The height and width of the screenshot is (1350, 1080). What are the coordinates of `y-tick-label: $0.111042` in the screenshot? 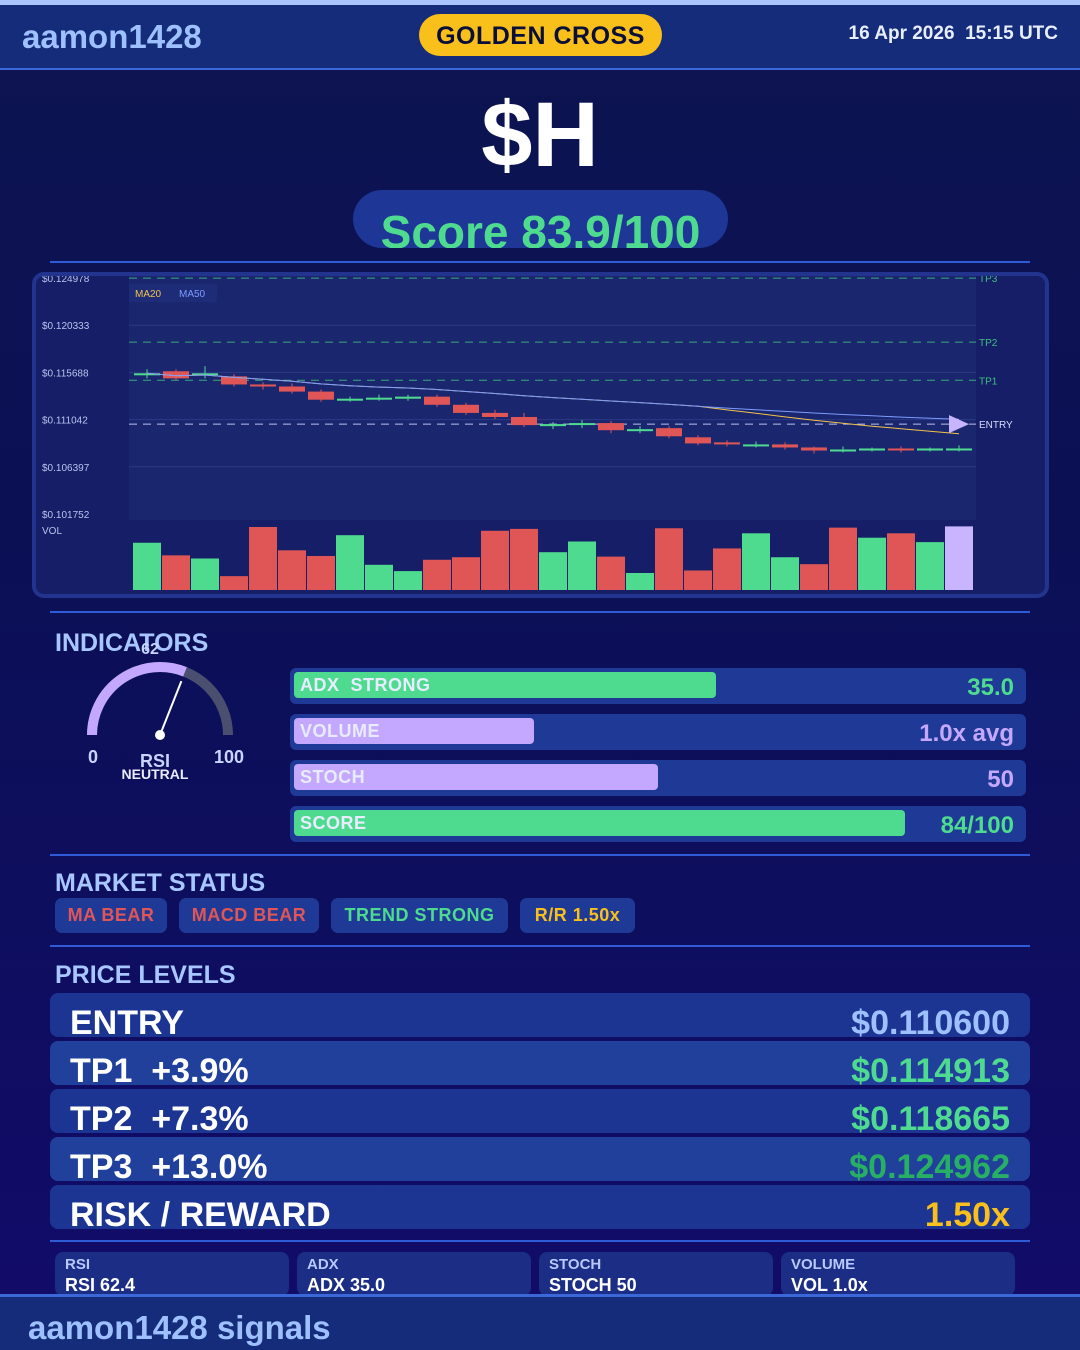 It's located at (65, 421).